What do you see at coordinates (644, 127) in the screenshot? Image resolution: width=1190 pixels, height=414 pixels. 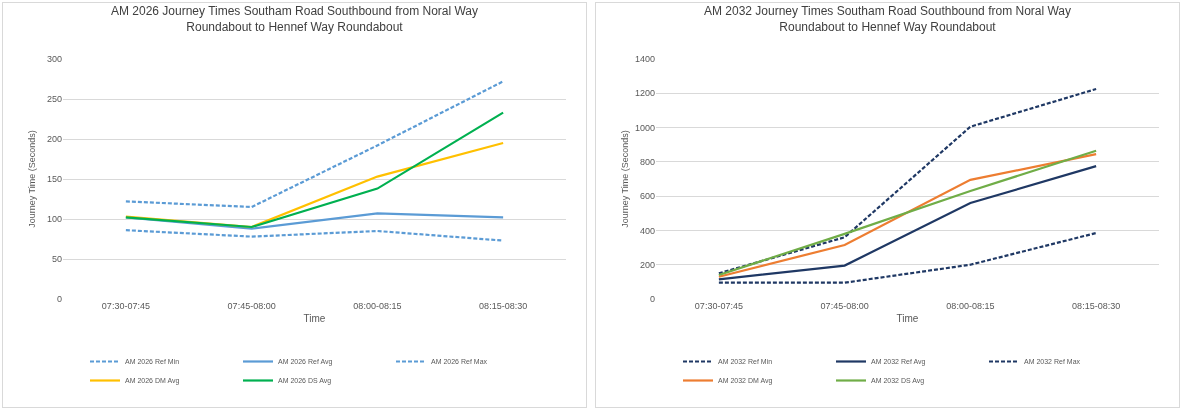 I see `y-tick-label: 1000` at bounding box center [644, 127].